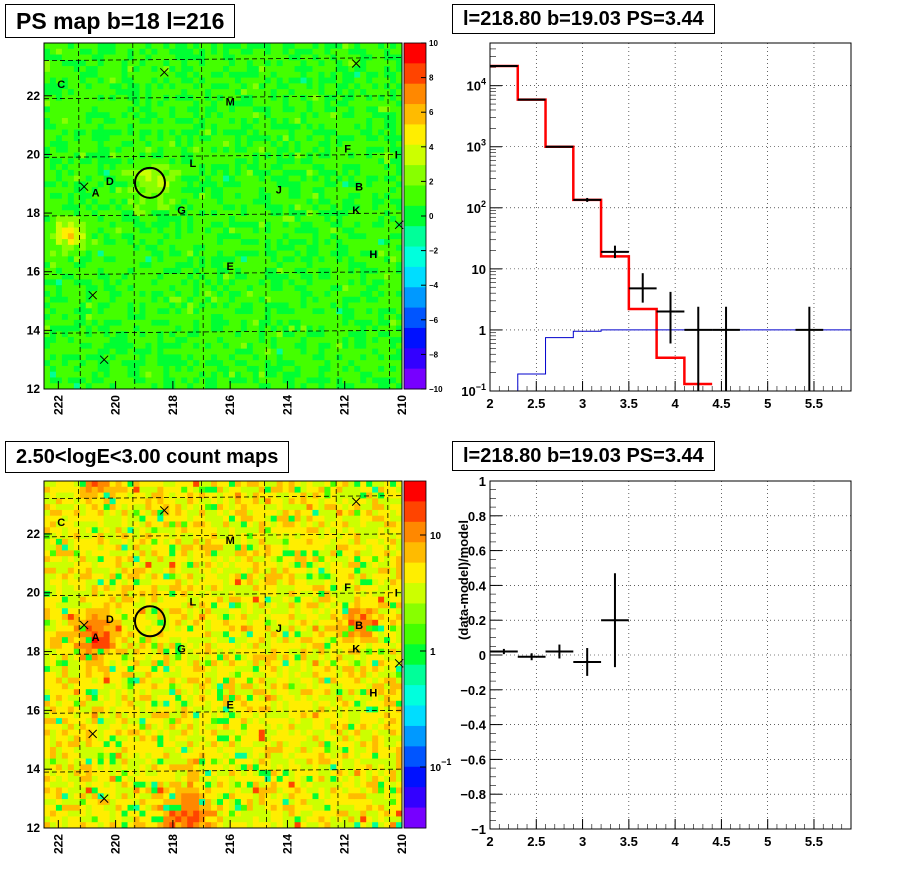  I want to click on x-tick-label: 3.5, so click(629, 403).